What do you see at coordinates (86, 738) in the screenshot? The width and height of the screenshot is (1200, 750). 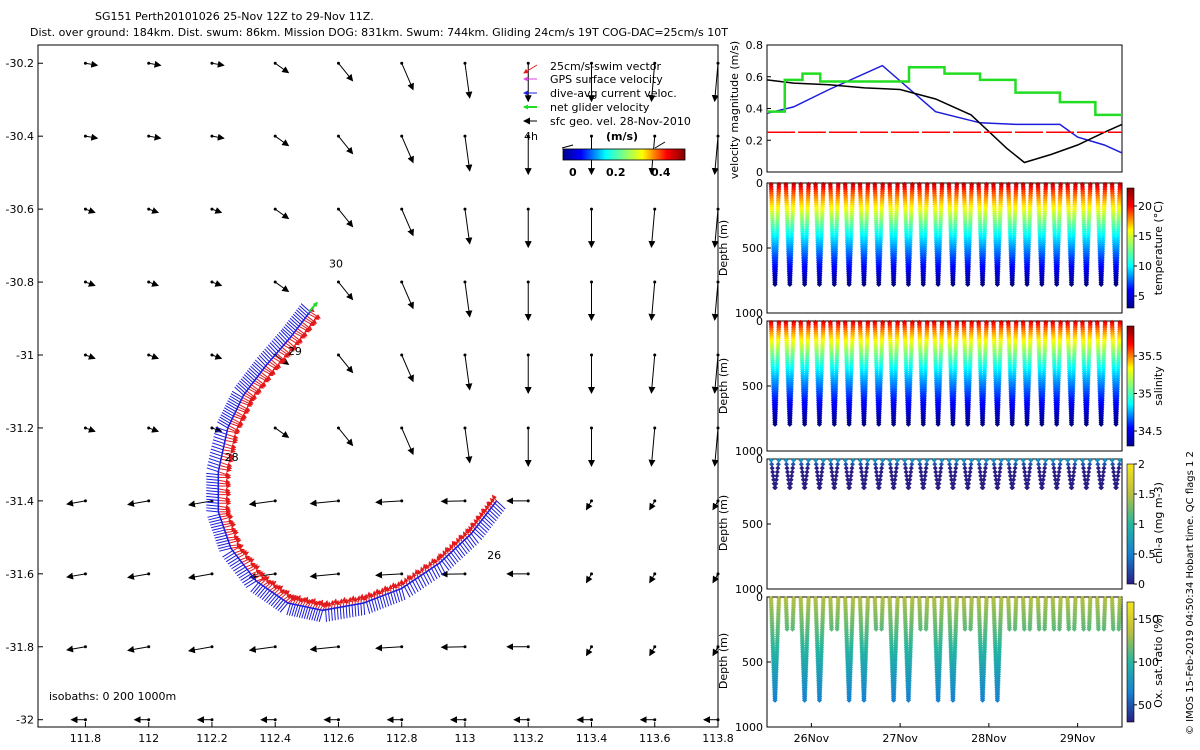 I see `map-xtick-label: 111.8` at bounding box center [86, 738].